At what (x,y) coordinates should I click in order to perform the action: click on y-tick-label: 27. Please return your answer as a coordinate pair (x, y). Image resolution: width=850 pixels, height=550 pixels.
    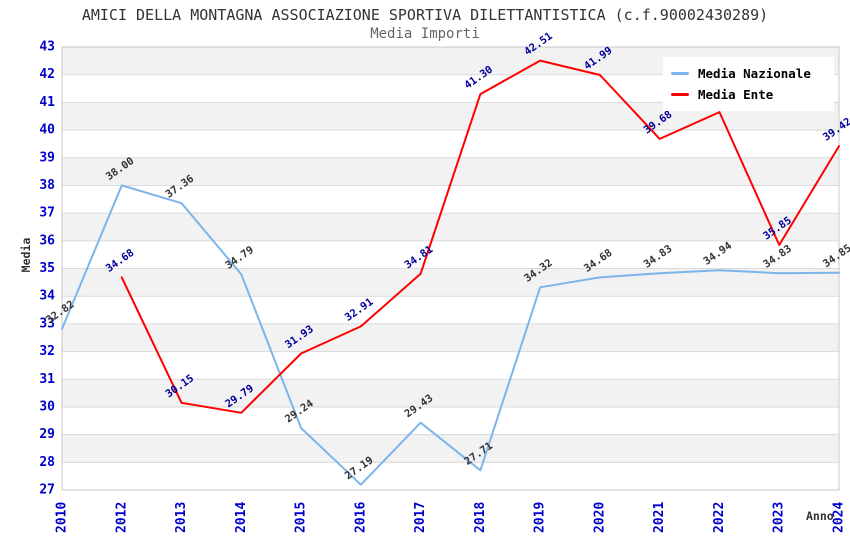
    Looking at the image, I should click on (47, 490).